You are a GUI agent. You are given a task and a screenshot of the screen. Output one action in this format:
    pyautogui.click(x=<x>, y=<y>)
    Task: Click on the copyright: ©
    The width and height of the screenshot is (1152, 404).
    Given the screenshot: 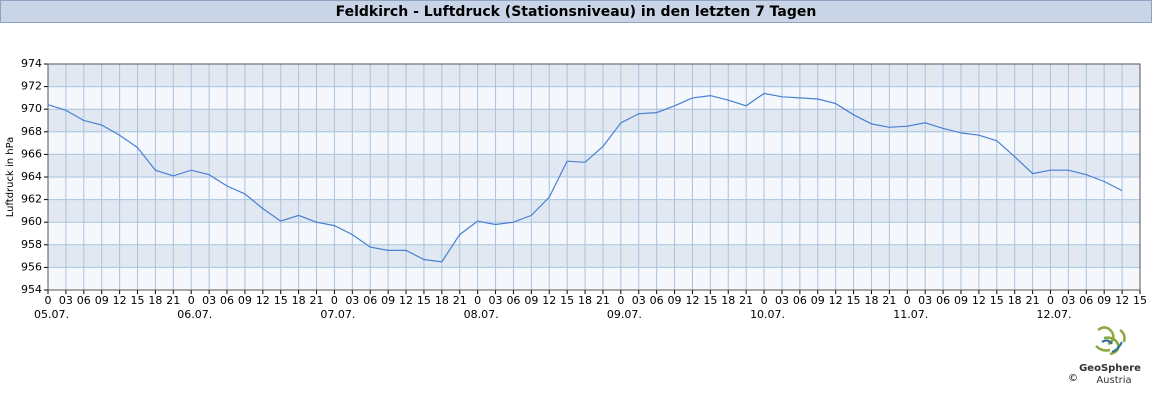 What is the action you would take?
    pyautogui.click(x=1073, y=378)
    